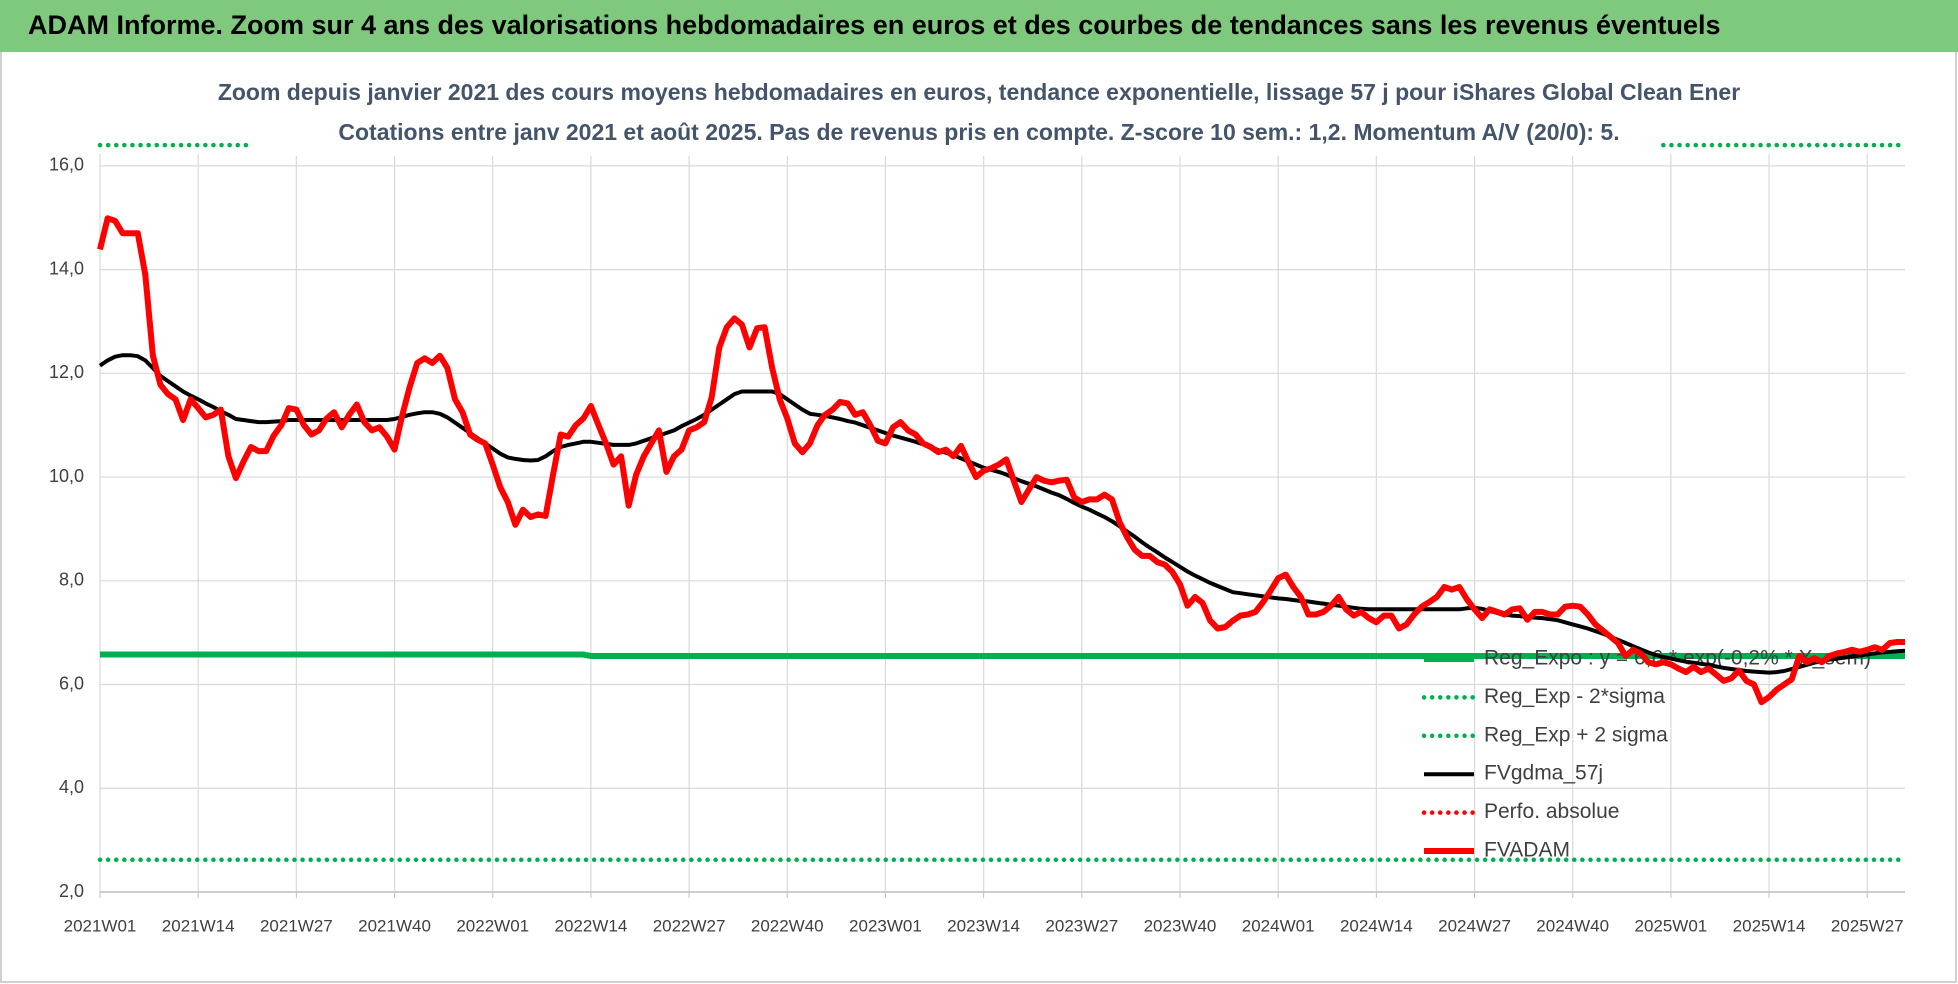  What do you see at coordinates (394, 925) in the screenshot?
I see `x-tick-label: 2021W40` at bounding box center [394, 925].